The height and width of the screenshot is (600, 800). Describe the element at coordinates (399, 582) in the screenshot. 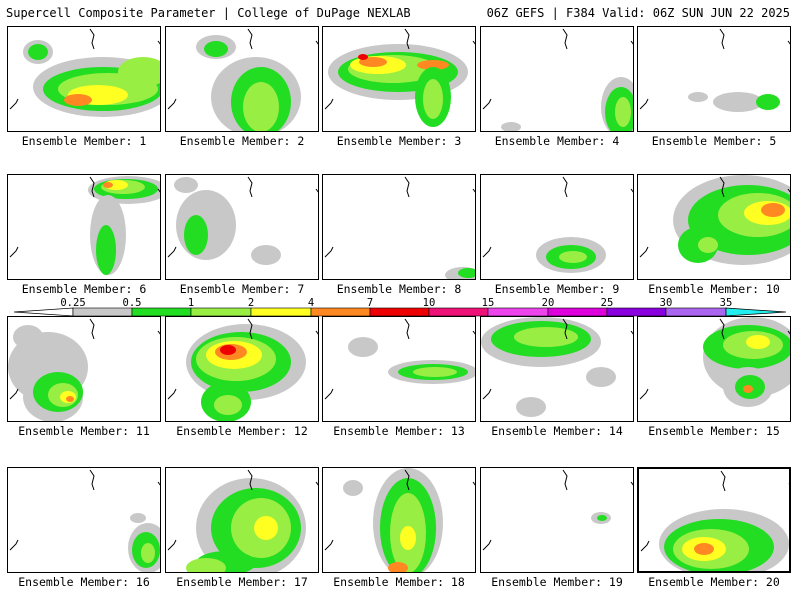

I see `ensemble-member-label: Ensemble Member: 18` at that location.